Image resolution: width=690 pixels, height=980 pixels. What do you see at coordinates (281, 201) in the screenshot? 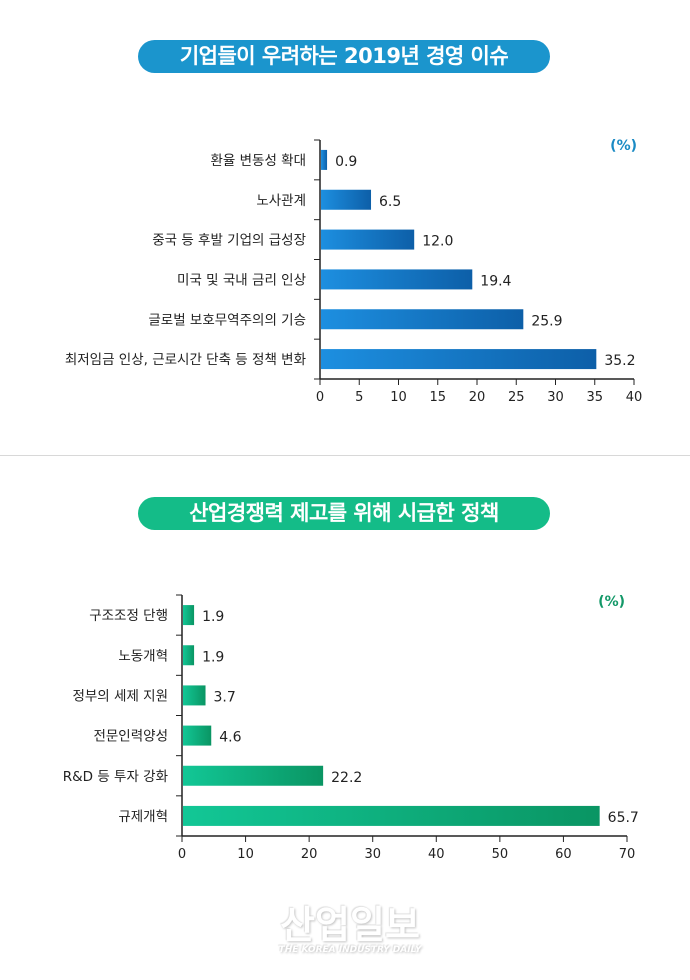
I see `category-label: 노사관계` at bounding box center [281, 201].